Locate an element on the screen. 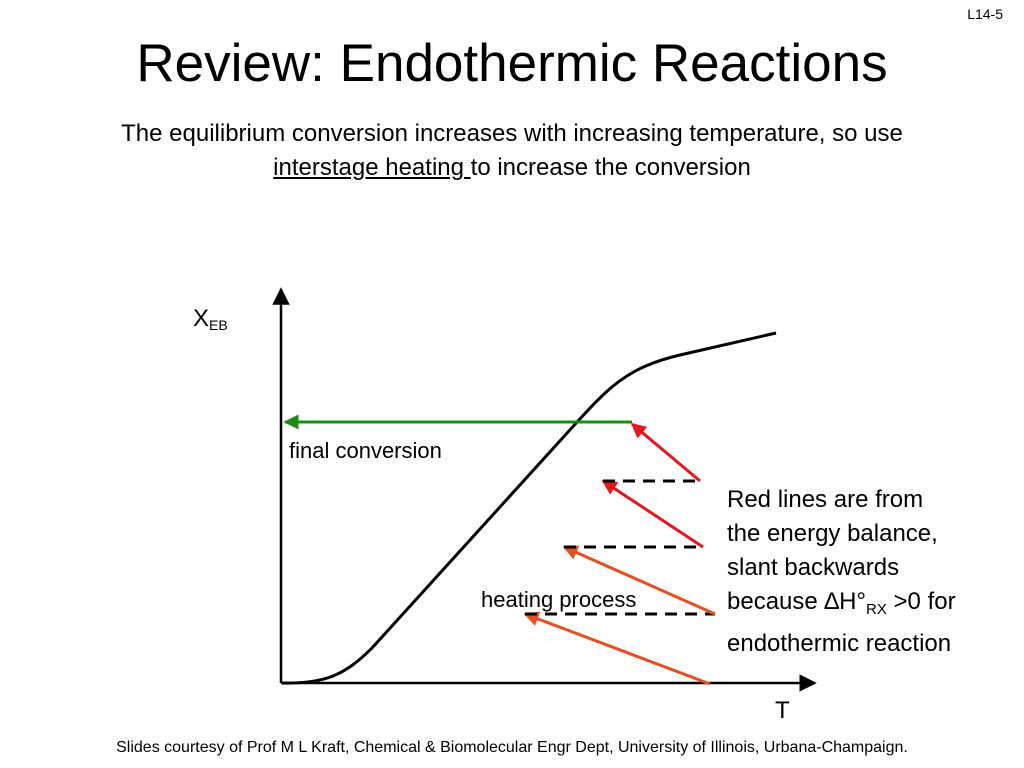  final-conversion-label: final conversion is located at coordinates (365, 450).